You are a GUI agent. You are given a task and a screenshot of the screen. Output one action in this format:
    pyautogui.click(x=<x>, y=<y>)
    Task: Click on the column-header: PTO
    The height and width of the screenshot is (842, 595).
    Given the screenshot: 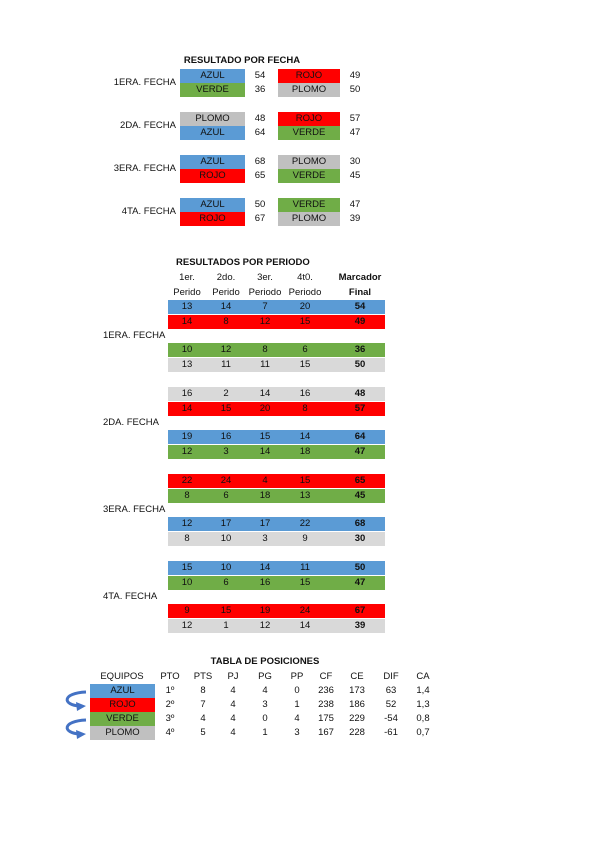 What is the action you would take?
    pyautogui.click(x=170, y=676)
    